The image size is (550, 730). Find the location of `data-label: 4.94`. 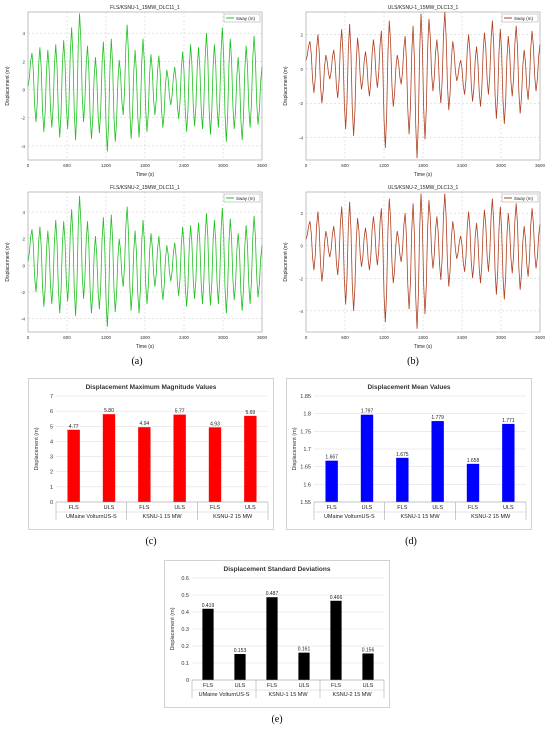

data-label: 4.94 is located at coordinates (144, 424).